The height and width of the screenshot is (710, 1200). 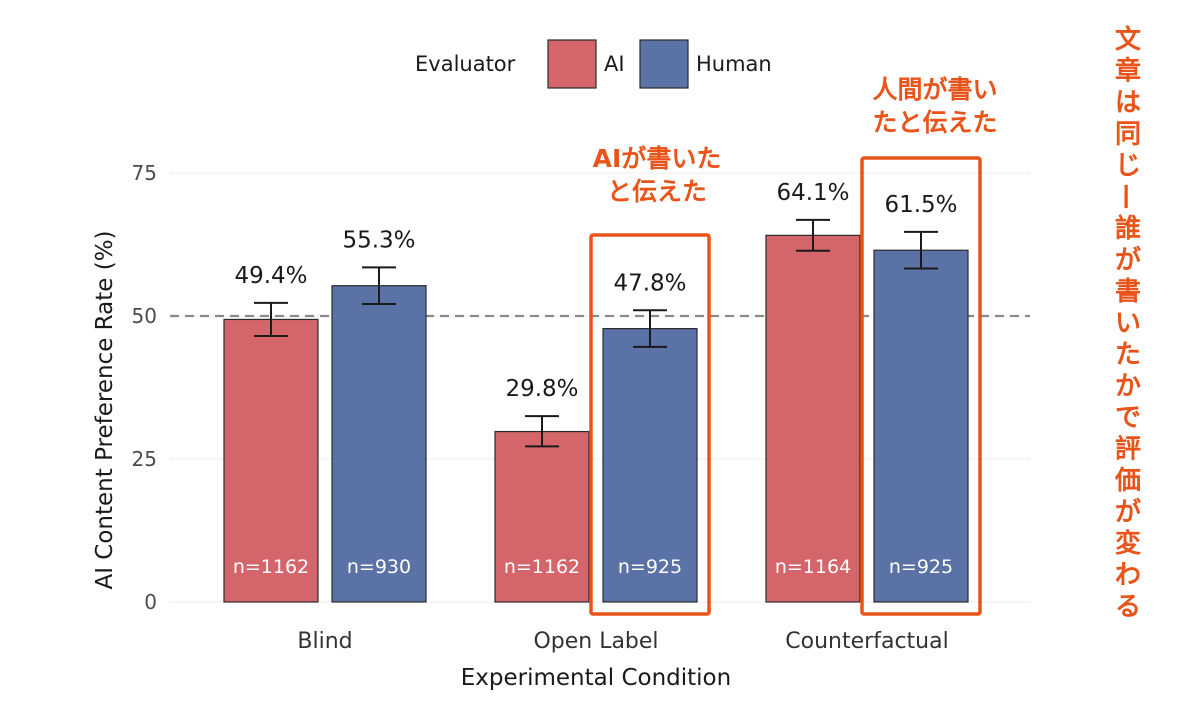 I want to click on value-label: 55.3%, so click(x=378, y=240).